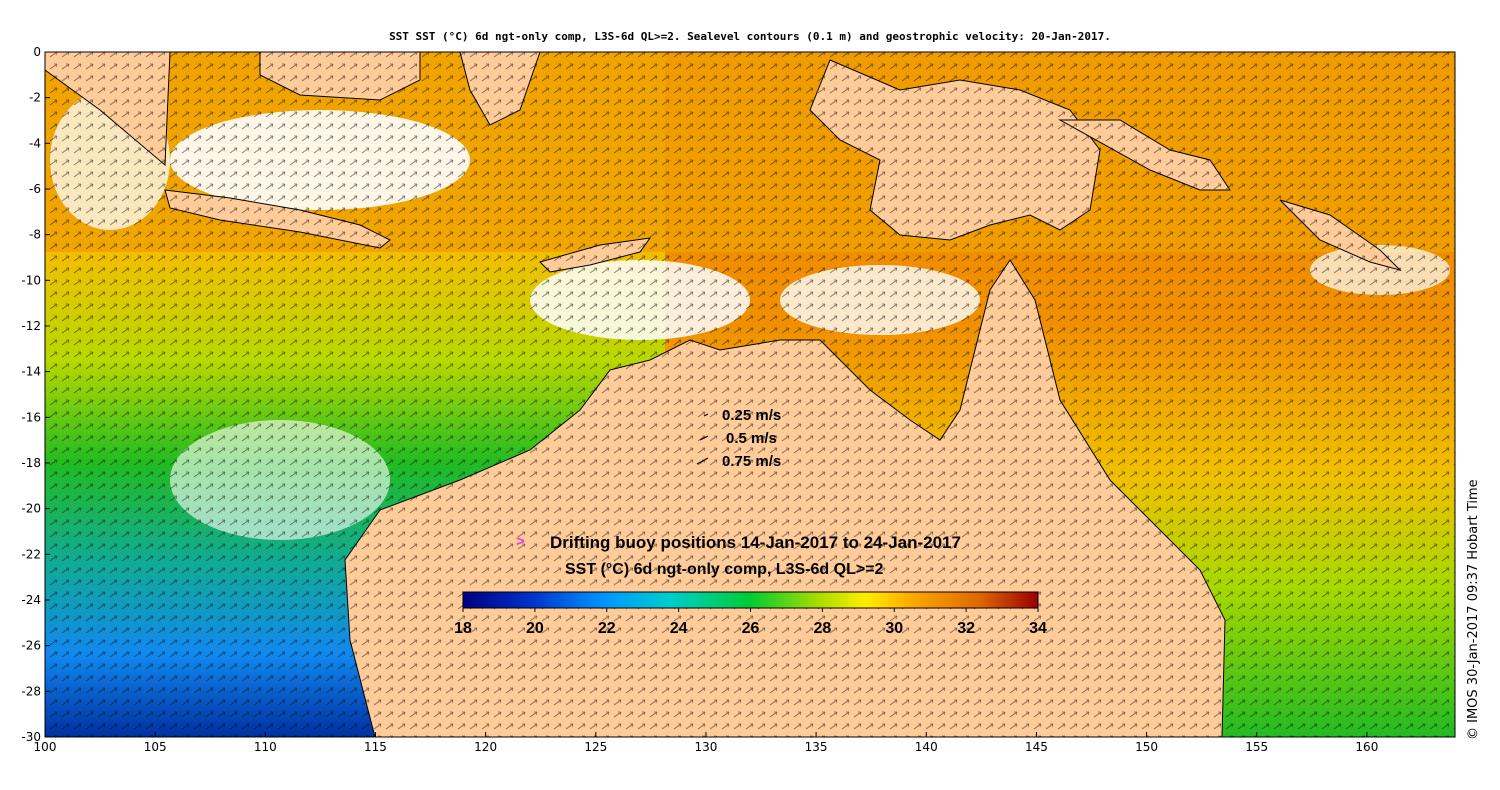 The height and width of the screenshot is (790, 1500). Describe the element at coordinates (31, 600) in the screenshot. I see `y-tick-label: -24` at that location.